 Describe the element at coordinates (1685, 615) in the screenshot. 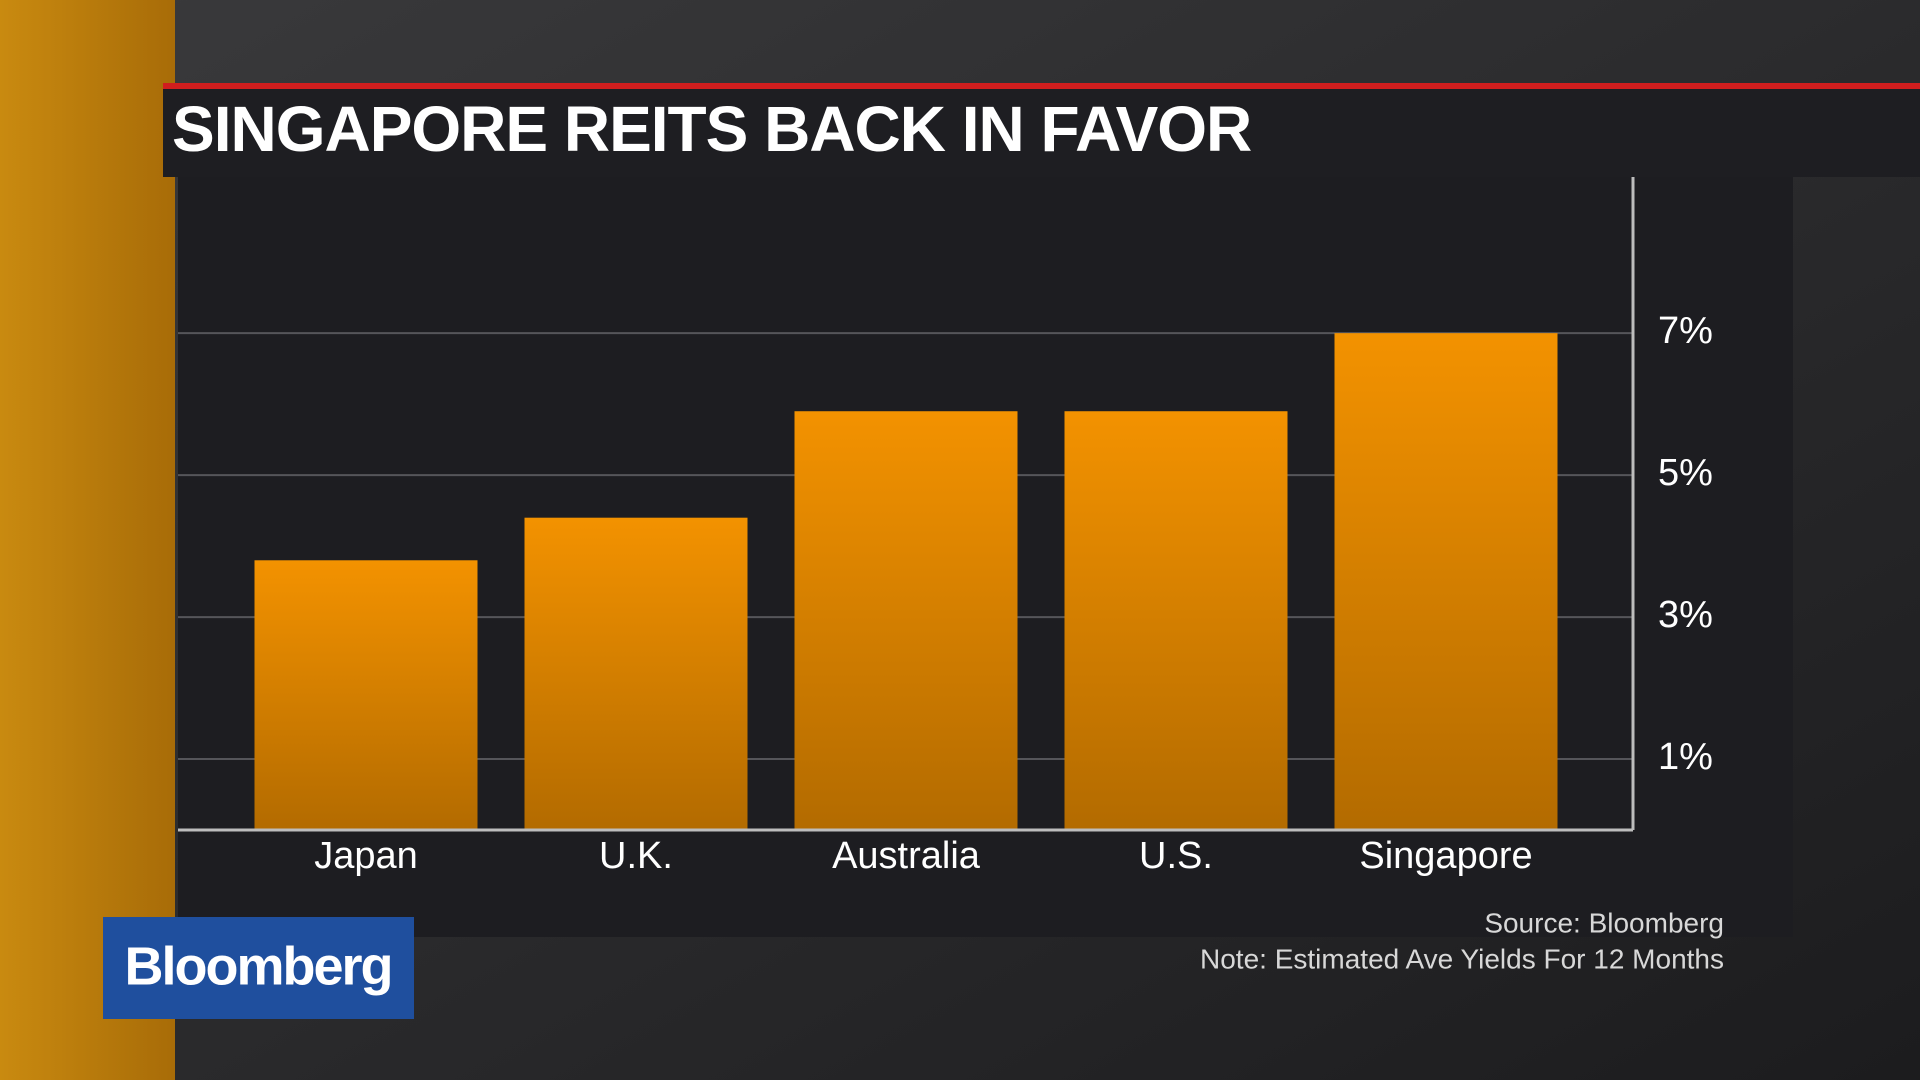

I see `y-tick-label: 3%` at that location.